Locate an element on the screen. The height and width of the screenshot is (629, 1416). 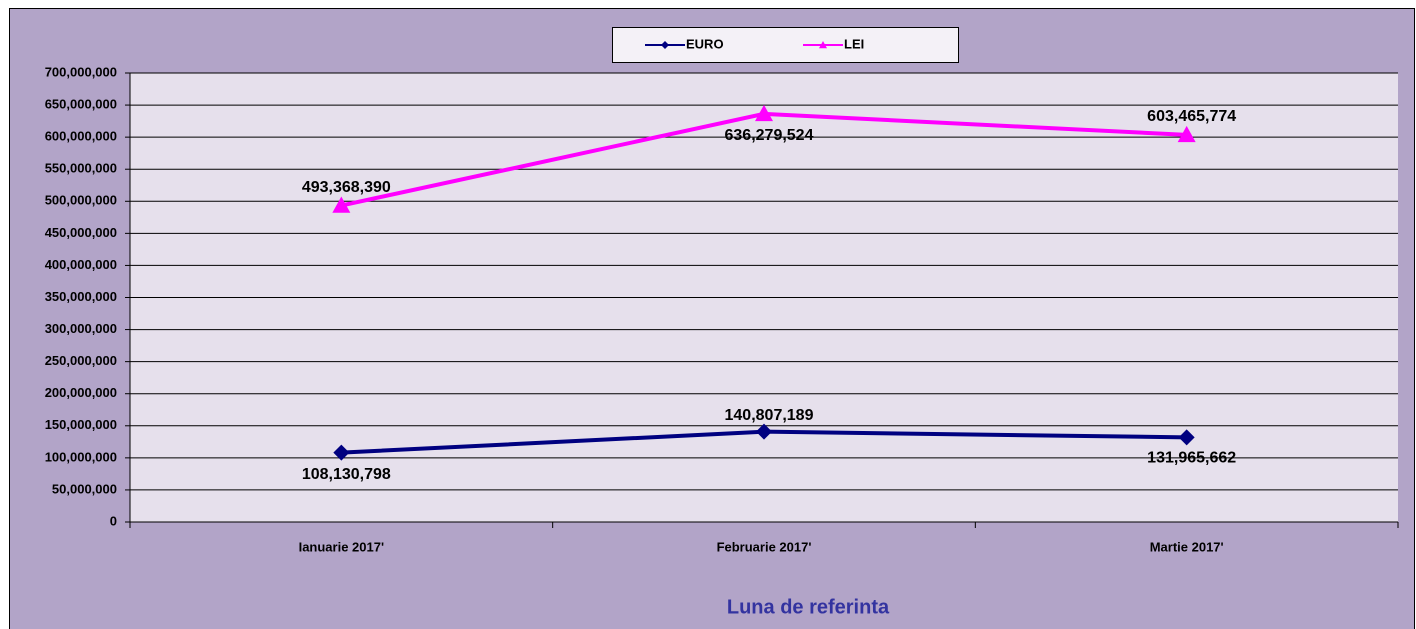
data-label: 493,368,390 is located at coordinates (346, 187).